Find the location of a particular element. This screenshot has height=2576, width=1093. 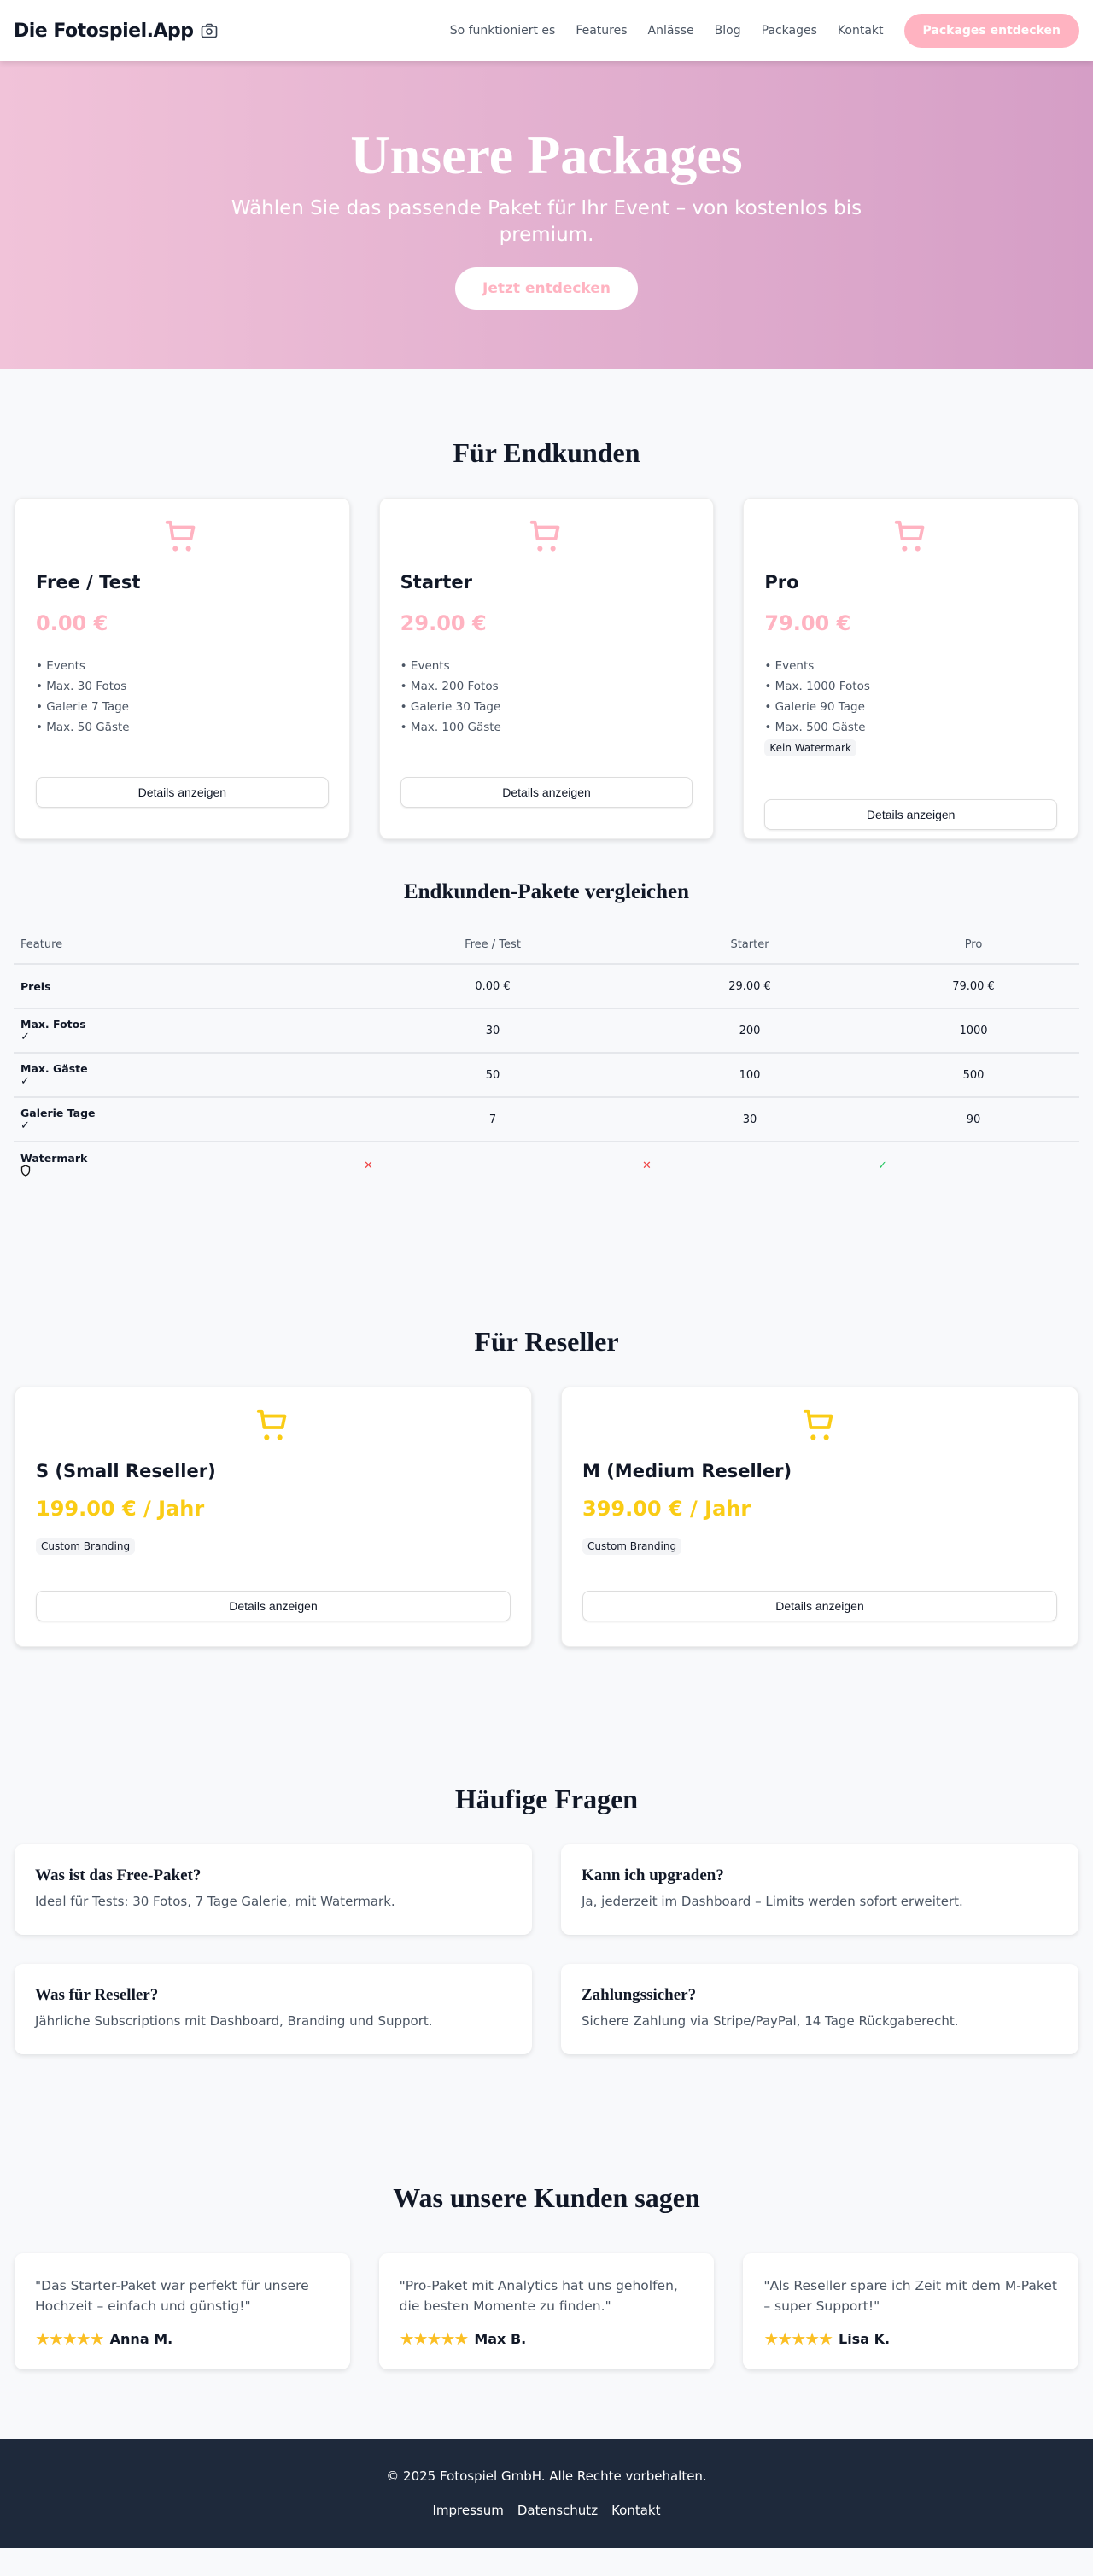

header-free: Free / Test is located at coordinates (493, 945).